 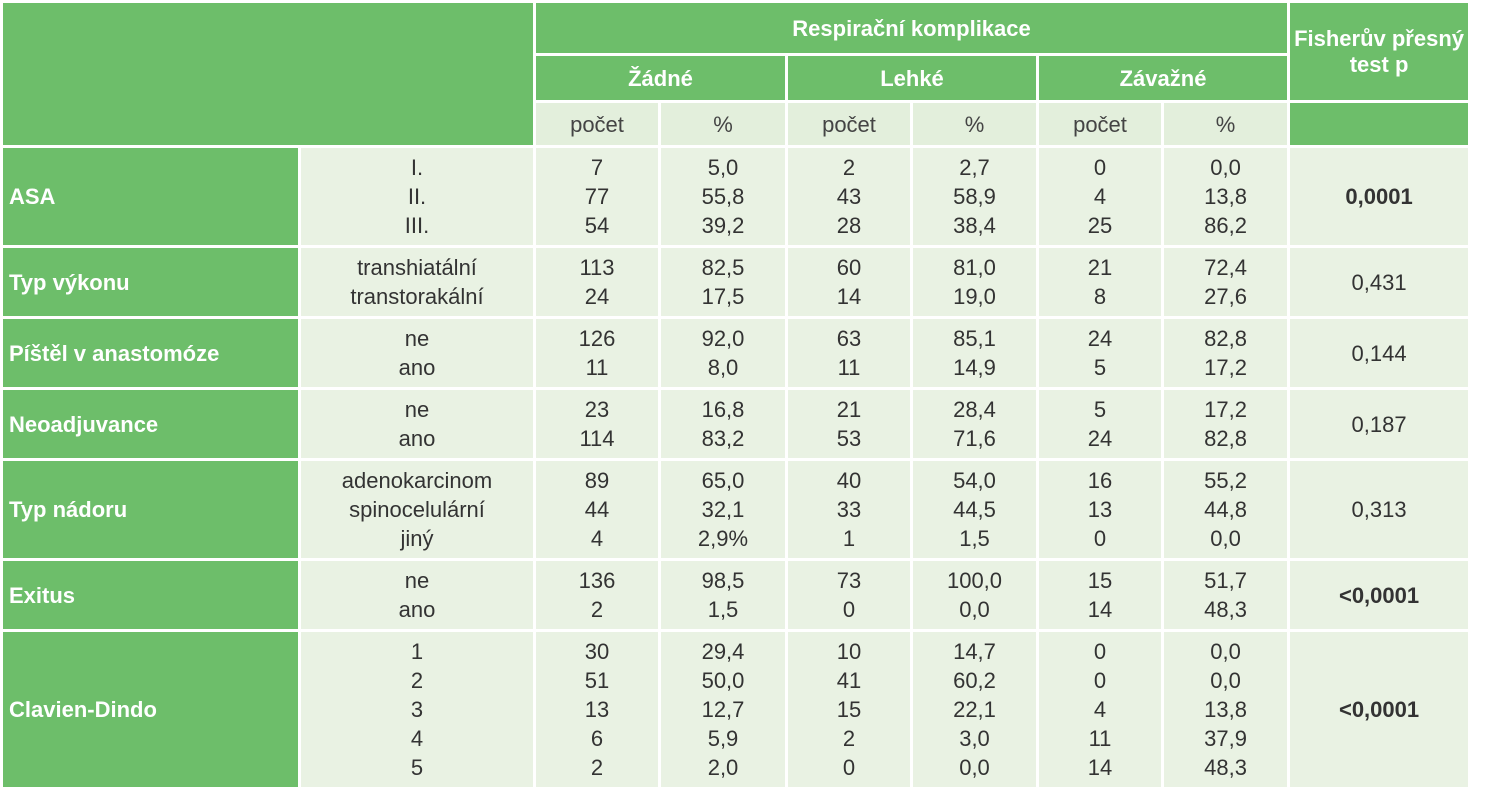 I want to click on value-cell: 16 13 0, so click(x=1100, y=509).